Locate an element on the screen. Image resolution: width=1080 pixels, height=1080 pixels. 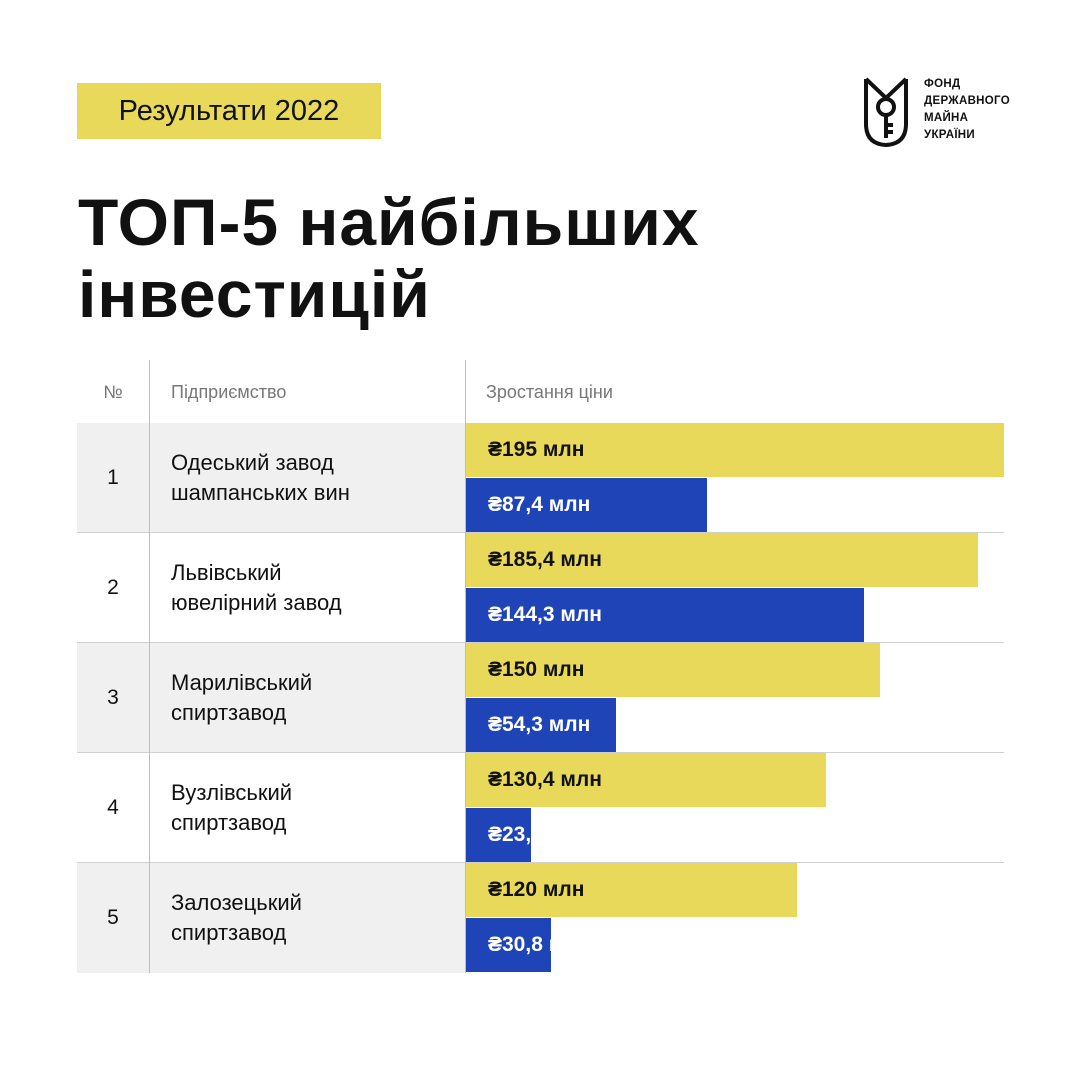
company-name: Залозецький спиртзавод is located at coordinates (236, 917).